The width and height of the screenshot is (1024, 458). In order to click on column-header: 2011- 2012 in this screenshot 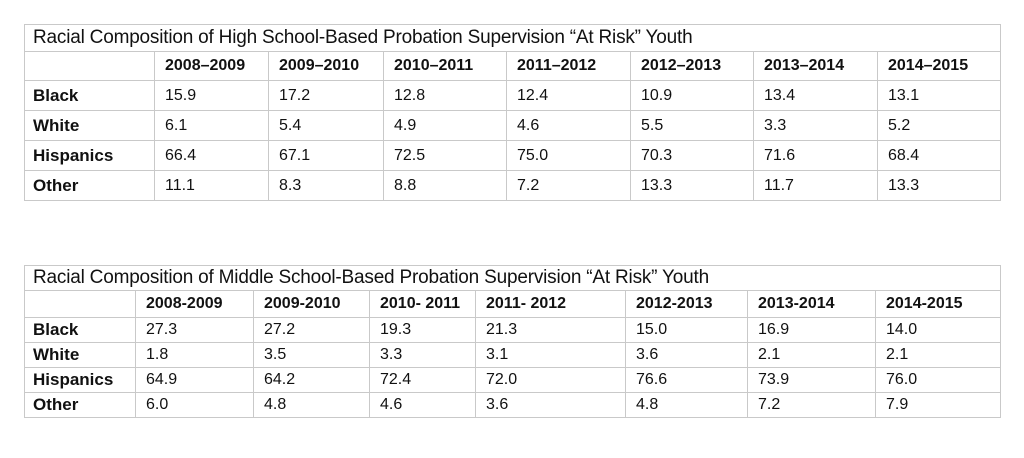, I will do `click(550, 304)`.